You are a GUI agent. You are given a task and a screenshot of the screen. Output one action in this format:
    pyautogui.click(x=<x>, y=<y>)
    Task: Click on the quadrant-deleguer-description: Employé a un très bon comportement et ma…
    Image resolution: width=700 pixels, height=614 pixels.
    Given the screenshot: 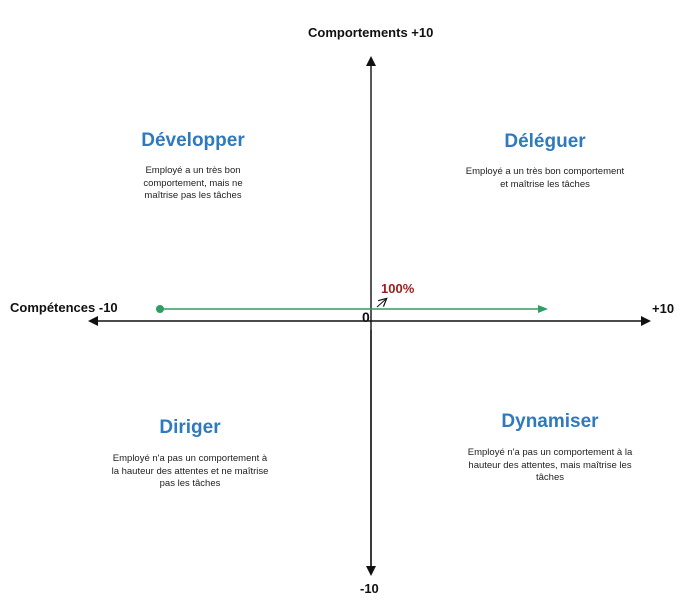 What is the action you would take?
    pyautogui.click(x=545, y=178)
    